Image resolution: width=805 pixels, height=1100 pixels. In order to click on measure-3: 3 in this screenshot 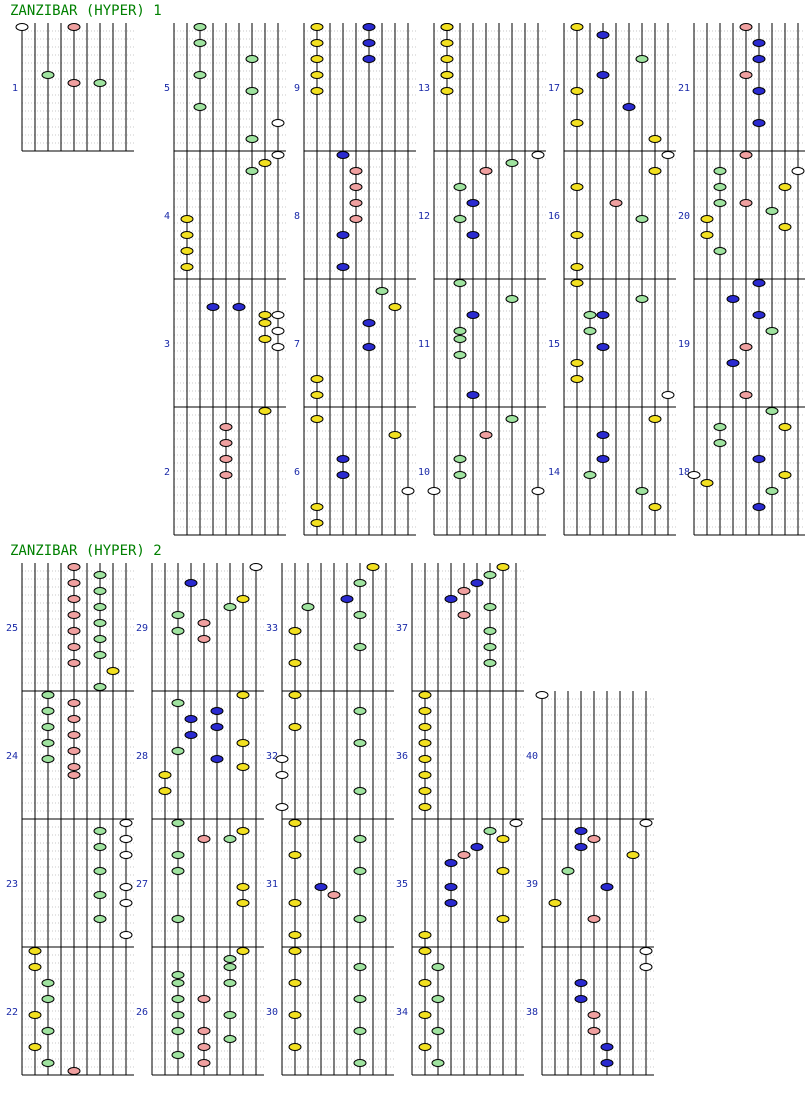, I will do `click(225, 343)`.